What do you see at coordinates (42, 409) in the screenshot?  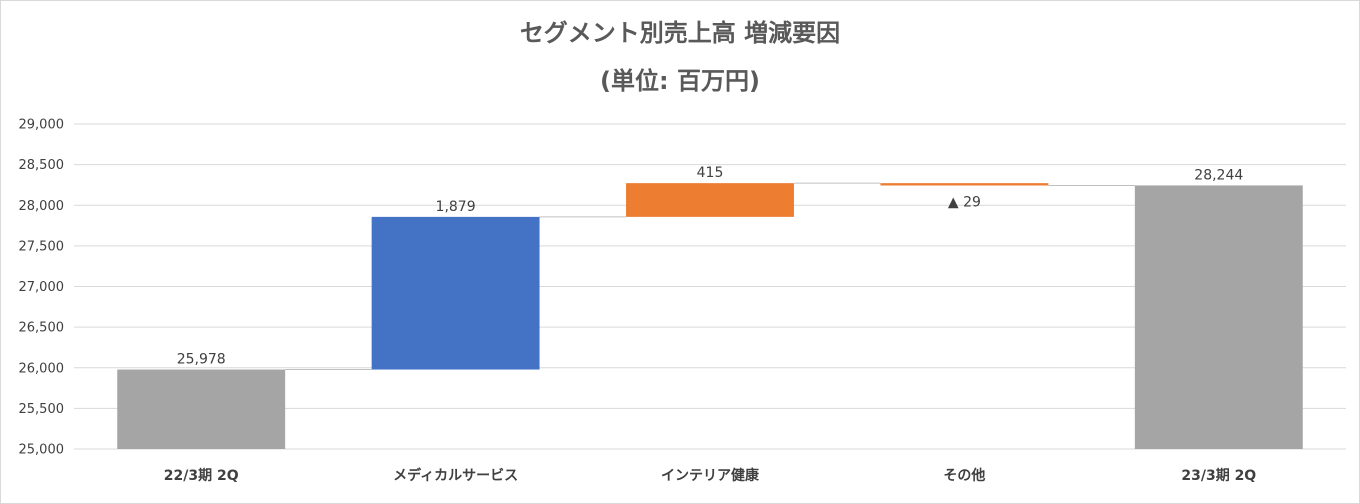 I see `y-tick-label: 25,500` at bounding box center [42, 409].